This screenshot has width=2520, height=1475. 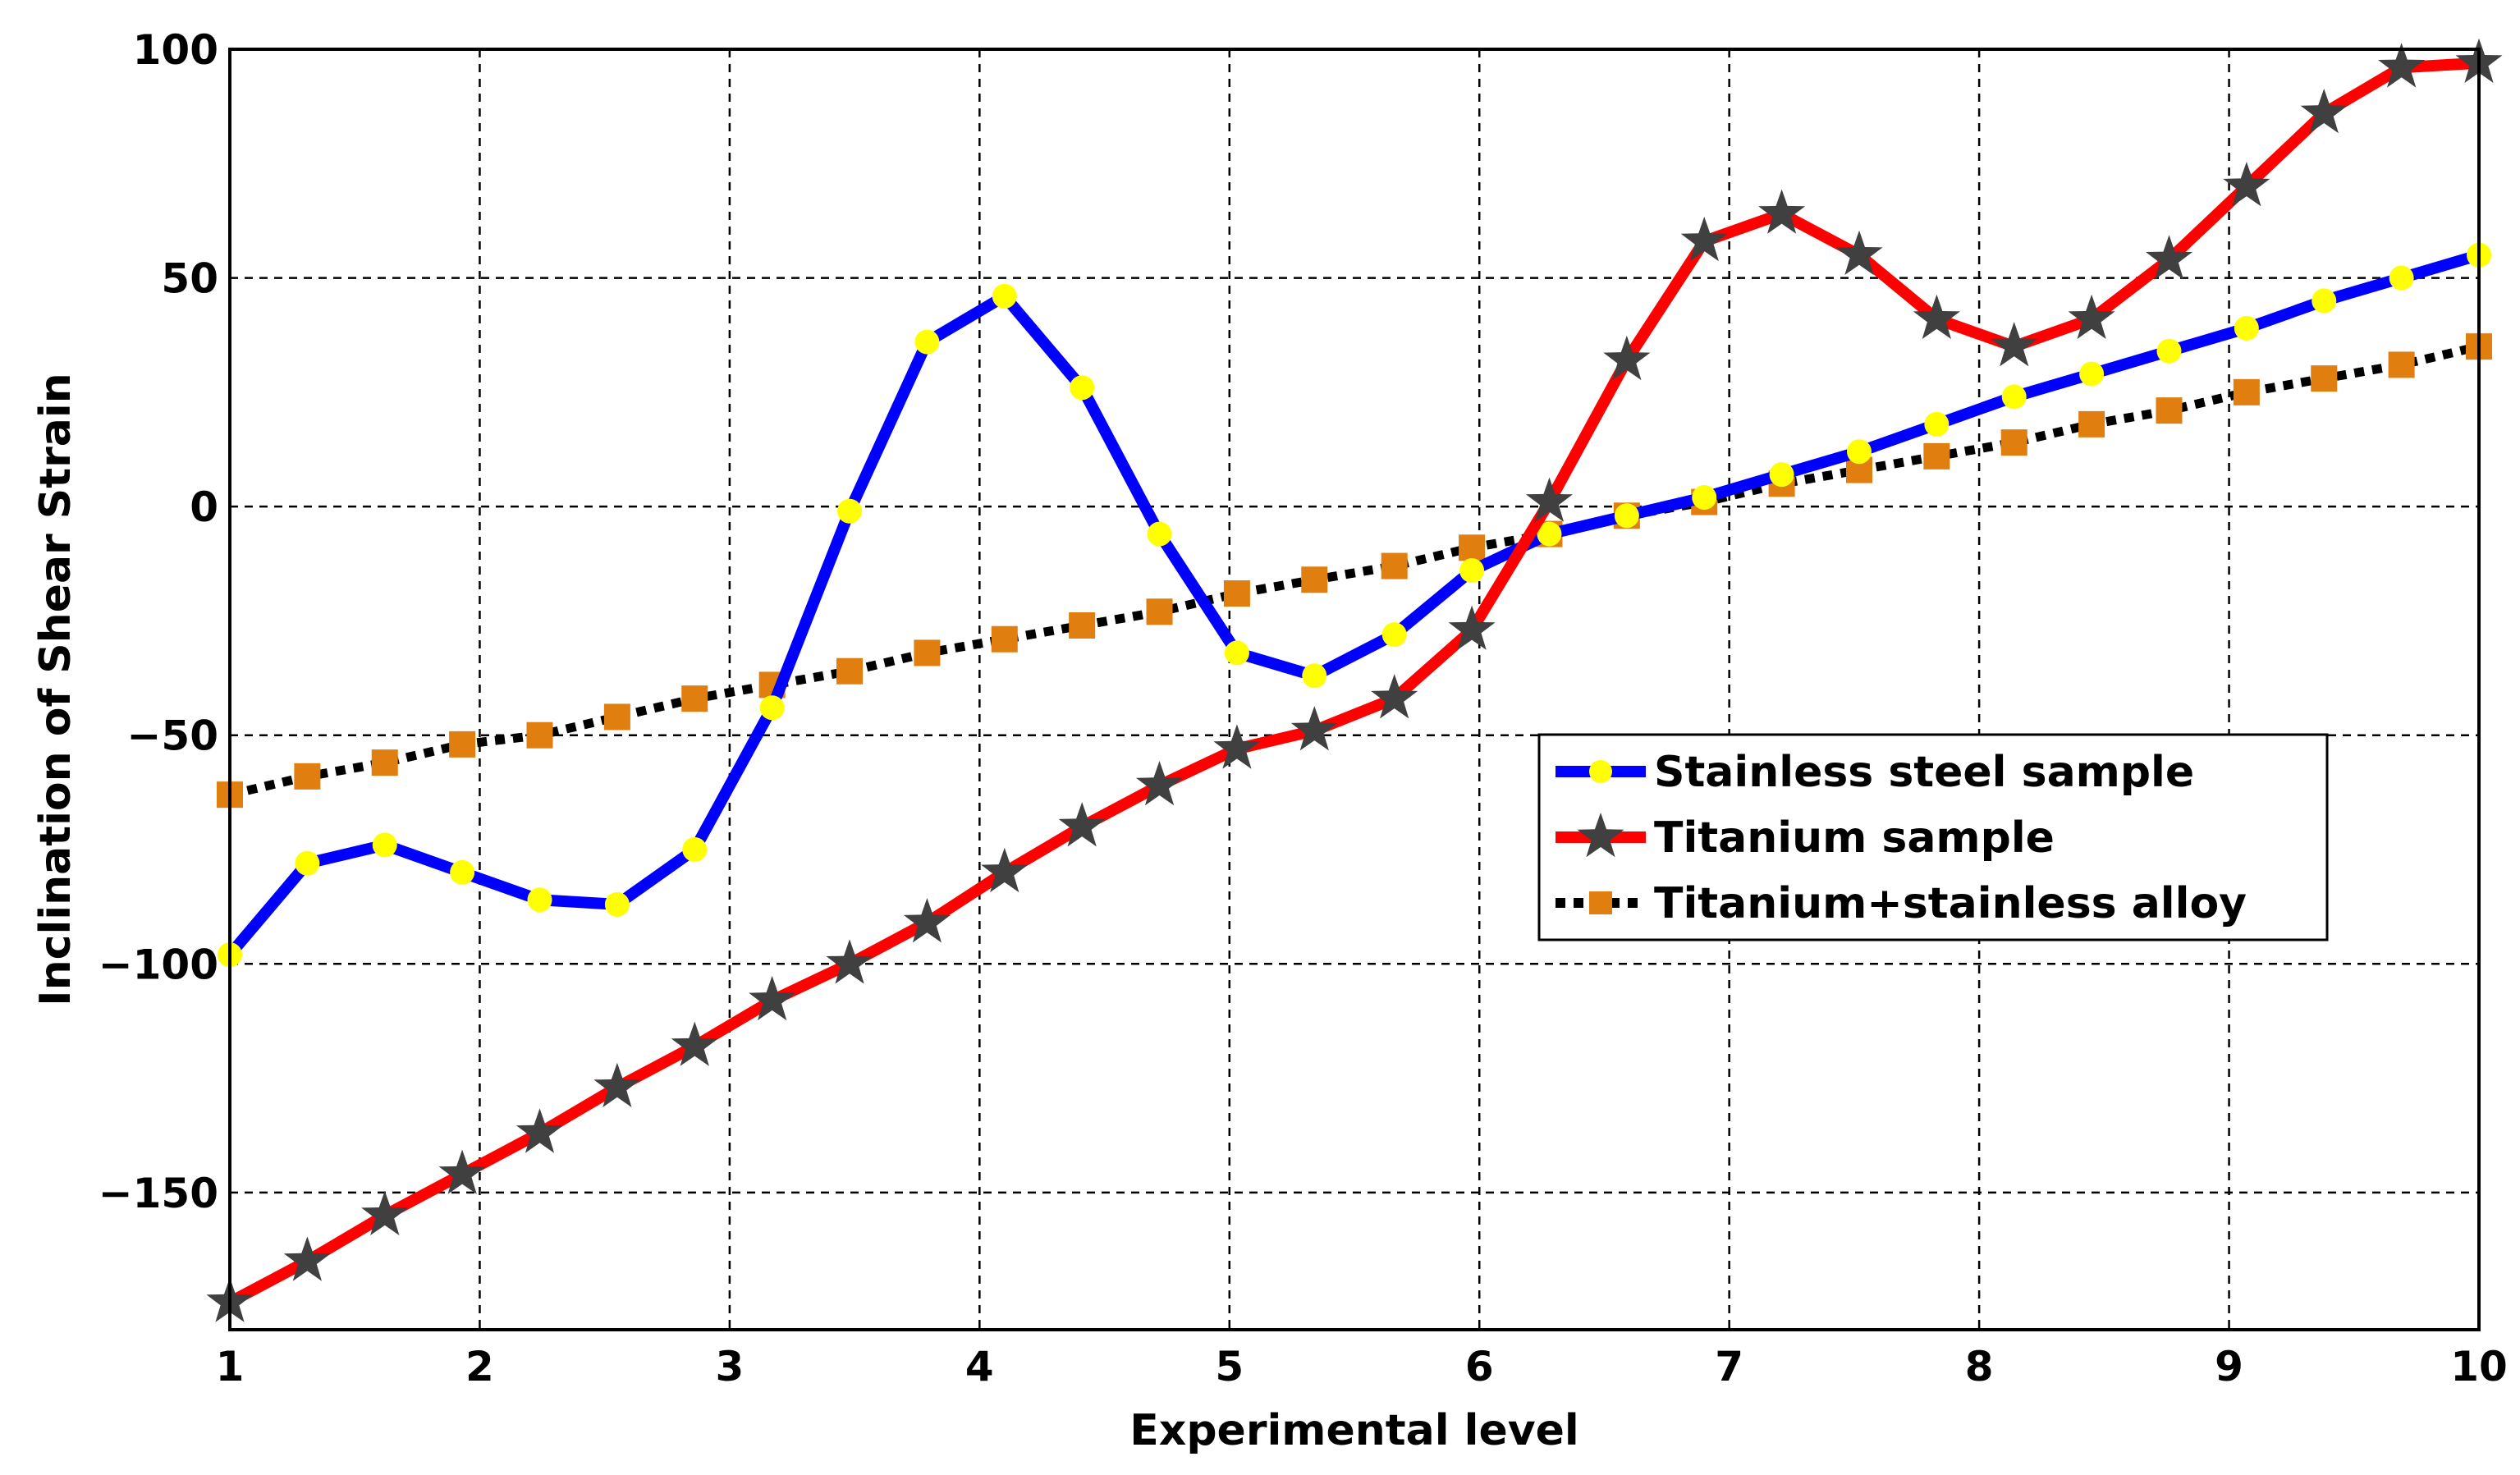 I want to click on x-tick-label: 9, so click(x=2229, y=1366).